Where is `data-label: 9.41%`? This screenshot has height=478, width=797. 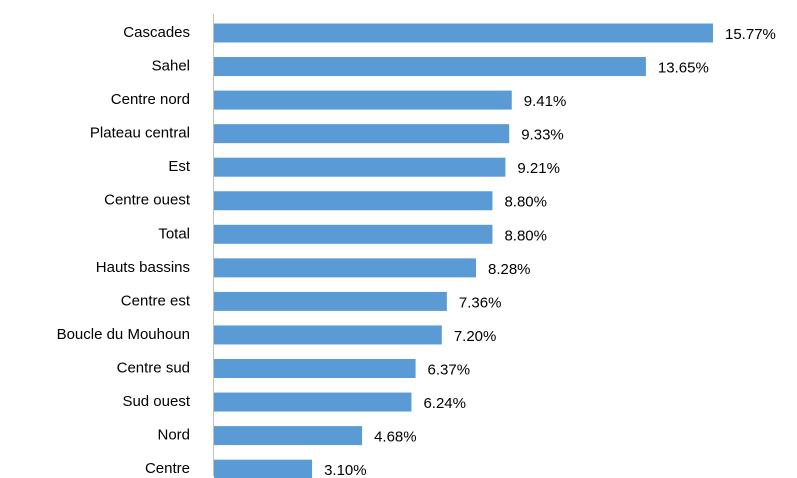 data-label: 9.41% is located at coordinates (545, 101).